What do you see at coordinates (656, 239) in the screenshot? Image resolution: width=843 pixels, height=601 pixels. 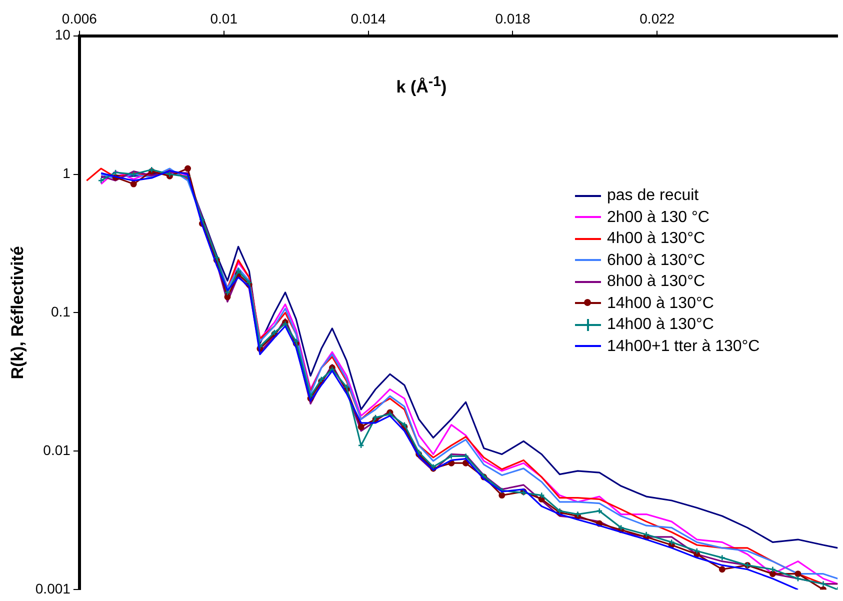 I see `legend-label: 4h00 à 130°C` at bounding box center [656, 239].